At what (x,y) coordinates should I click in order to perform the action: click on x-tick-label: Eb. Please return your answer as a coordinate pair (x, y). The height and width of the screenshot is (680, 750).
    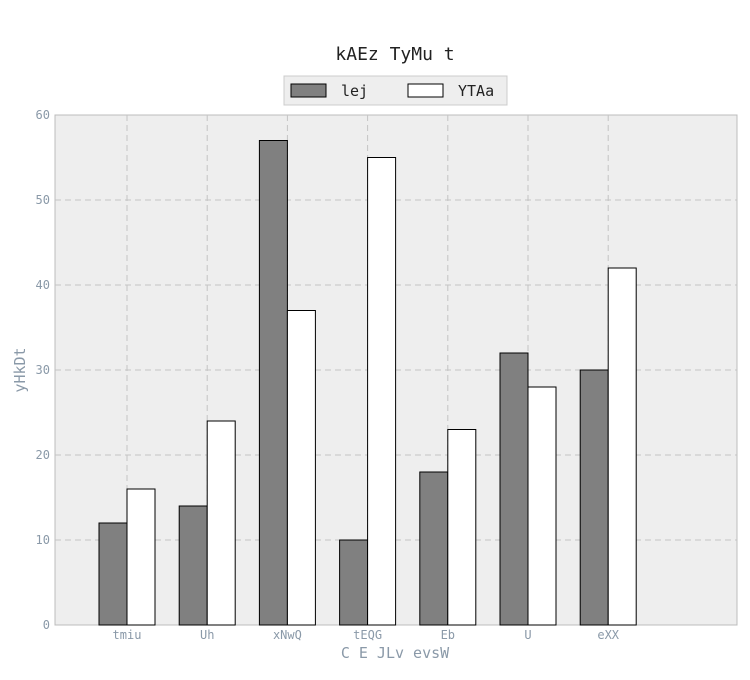
    Looking at the image, I should click on (448, 635).